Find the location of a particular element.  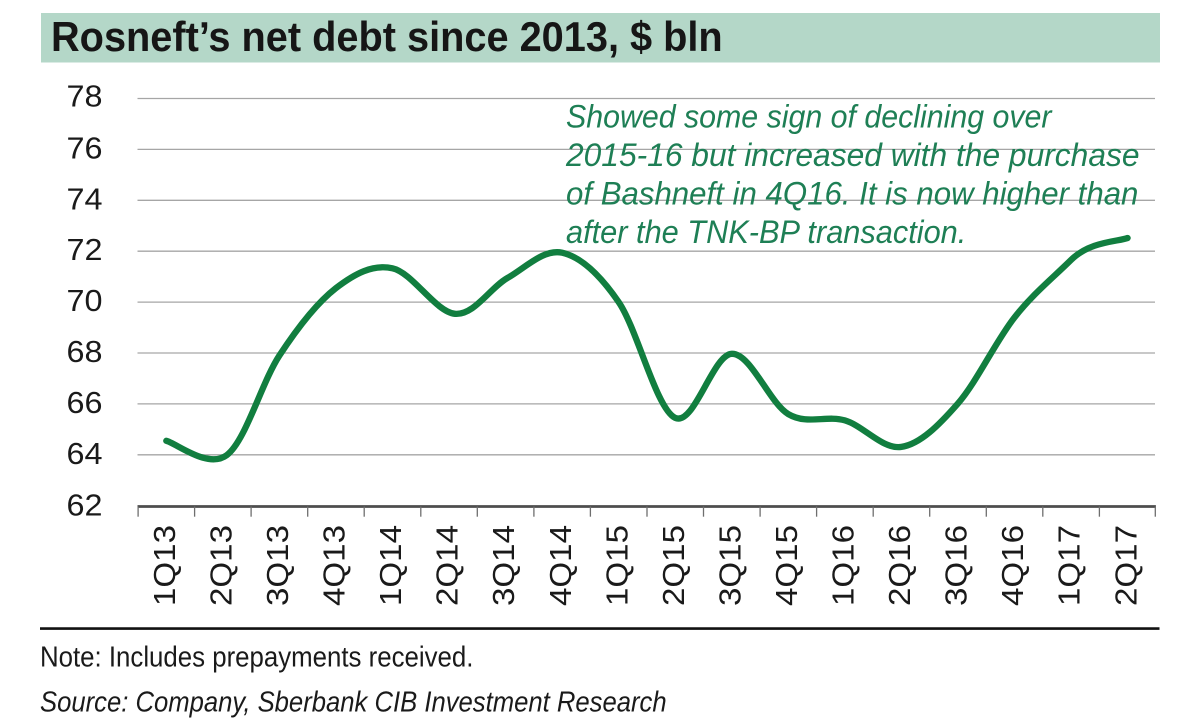

svg-text: 2Q17 is located at coordinates (1125, 565).